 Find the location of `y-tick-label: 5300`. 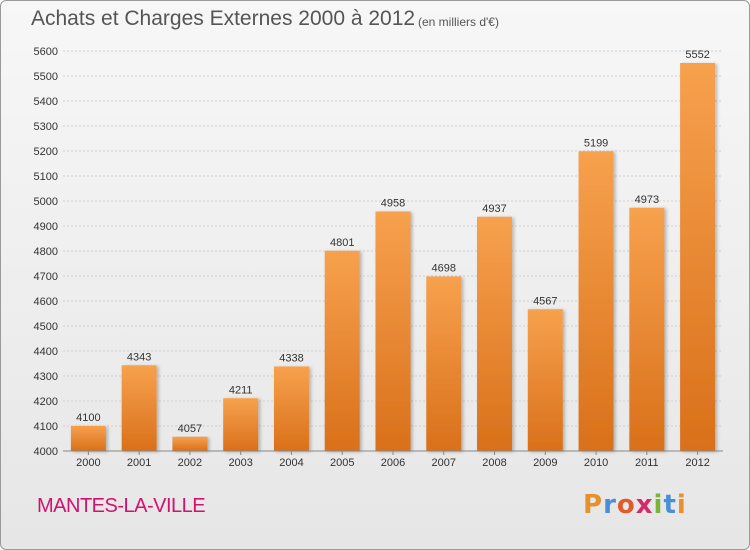

y-tick-label: 5300 is located at coordinates (46, 127).